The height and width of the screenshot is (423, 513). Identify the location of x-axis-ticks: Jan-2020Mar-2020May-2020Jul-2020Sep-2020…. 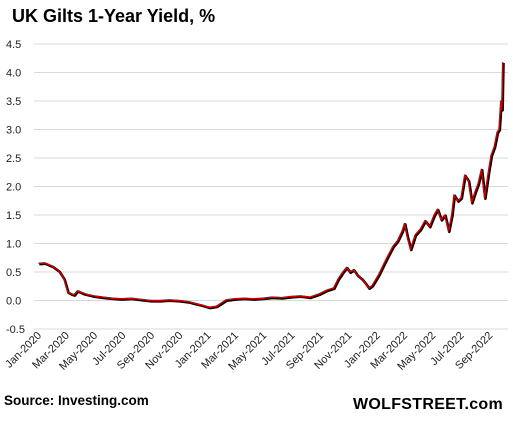
(249, 351).